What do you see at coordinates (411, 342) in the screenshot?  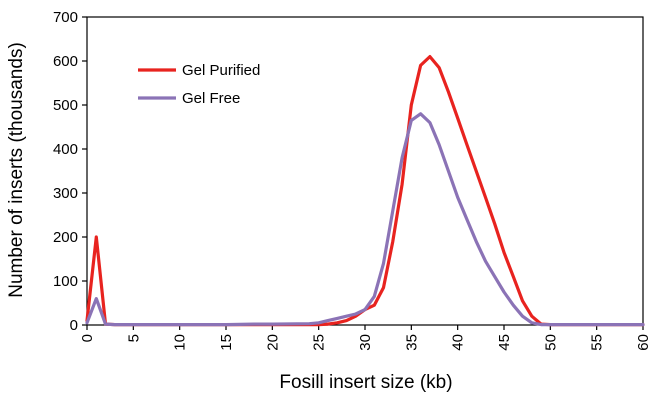 I see `x-tick-label: 35` at bounding box center [411, 342].